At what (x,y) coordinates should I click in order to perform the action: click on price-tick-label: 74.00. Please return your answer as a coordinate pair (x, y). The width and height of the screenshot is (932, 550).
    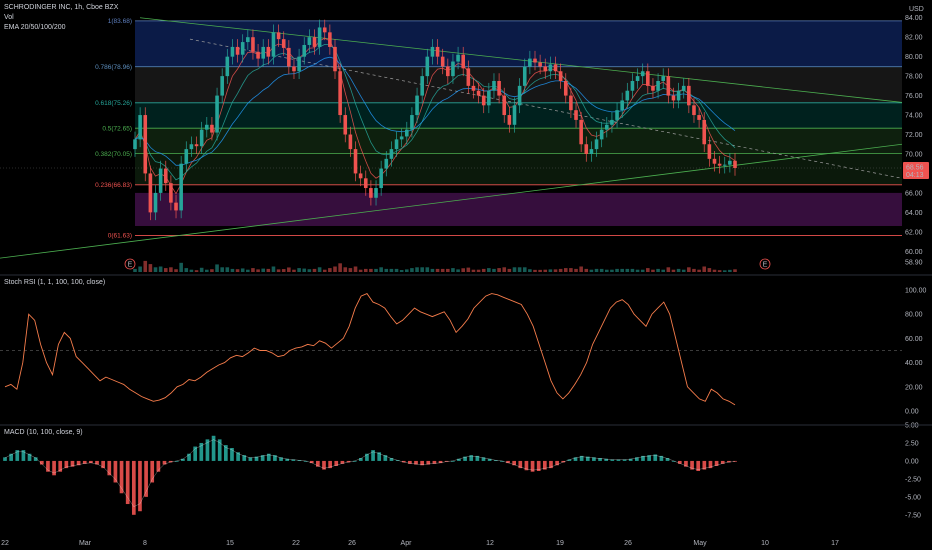
    Looking at the image, I should click on (914, 116).